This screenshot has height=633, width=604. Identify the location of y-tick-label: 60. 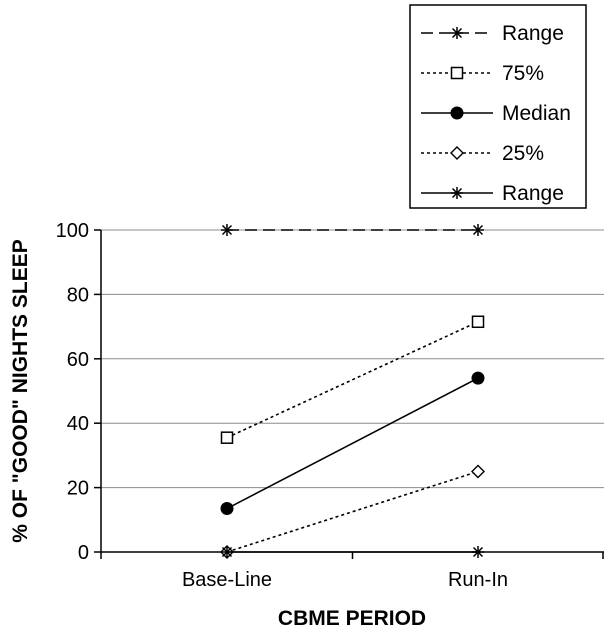
(78, 360).